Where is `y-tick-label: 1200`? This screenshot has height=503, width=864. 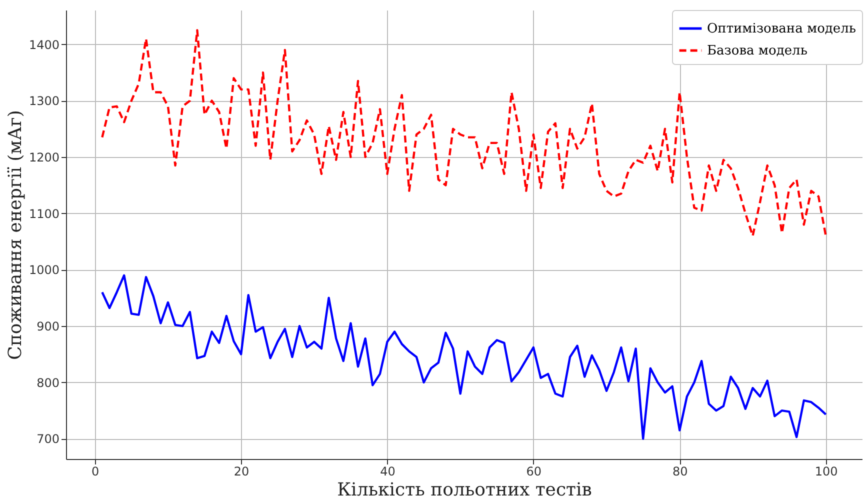 y-tick-label: 1200 is located at coordinates (44, 157).